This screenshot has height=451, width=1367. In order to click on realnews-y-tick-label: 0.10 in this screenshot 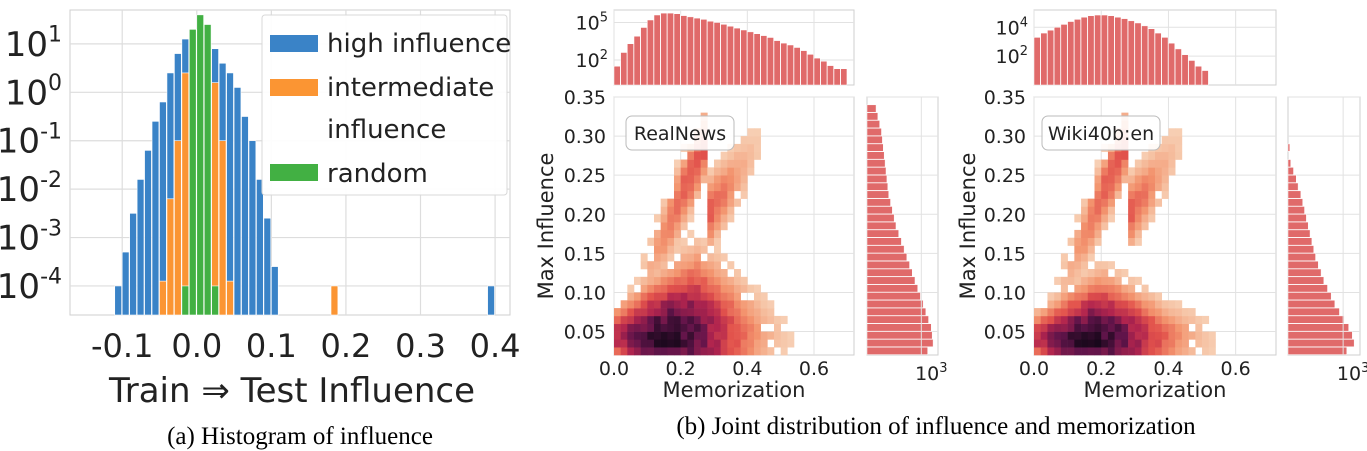, I will do `click(585, 293)`.